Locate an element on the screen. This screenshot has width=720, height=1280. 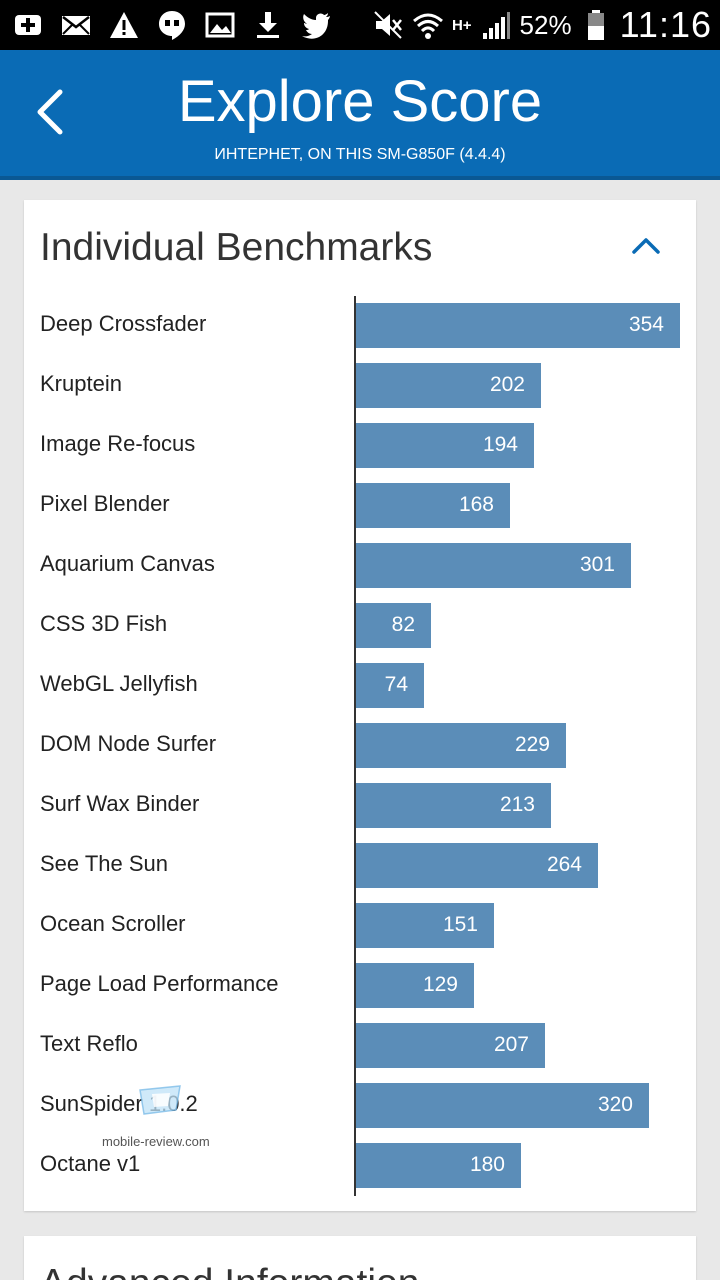
page-subtitle: ИНТЕРНЕТ, ON THIS SM-G850F (4.4.4) is located at coordinates (360, 154).